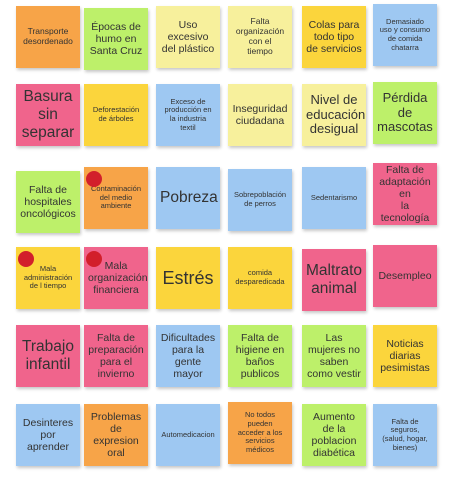 Image resolution: width=470 pixels, height=480 pixels. I want to click on sticky-note-text: Falta de seguros, (salud, hogar, bienes), so click(405, 434).